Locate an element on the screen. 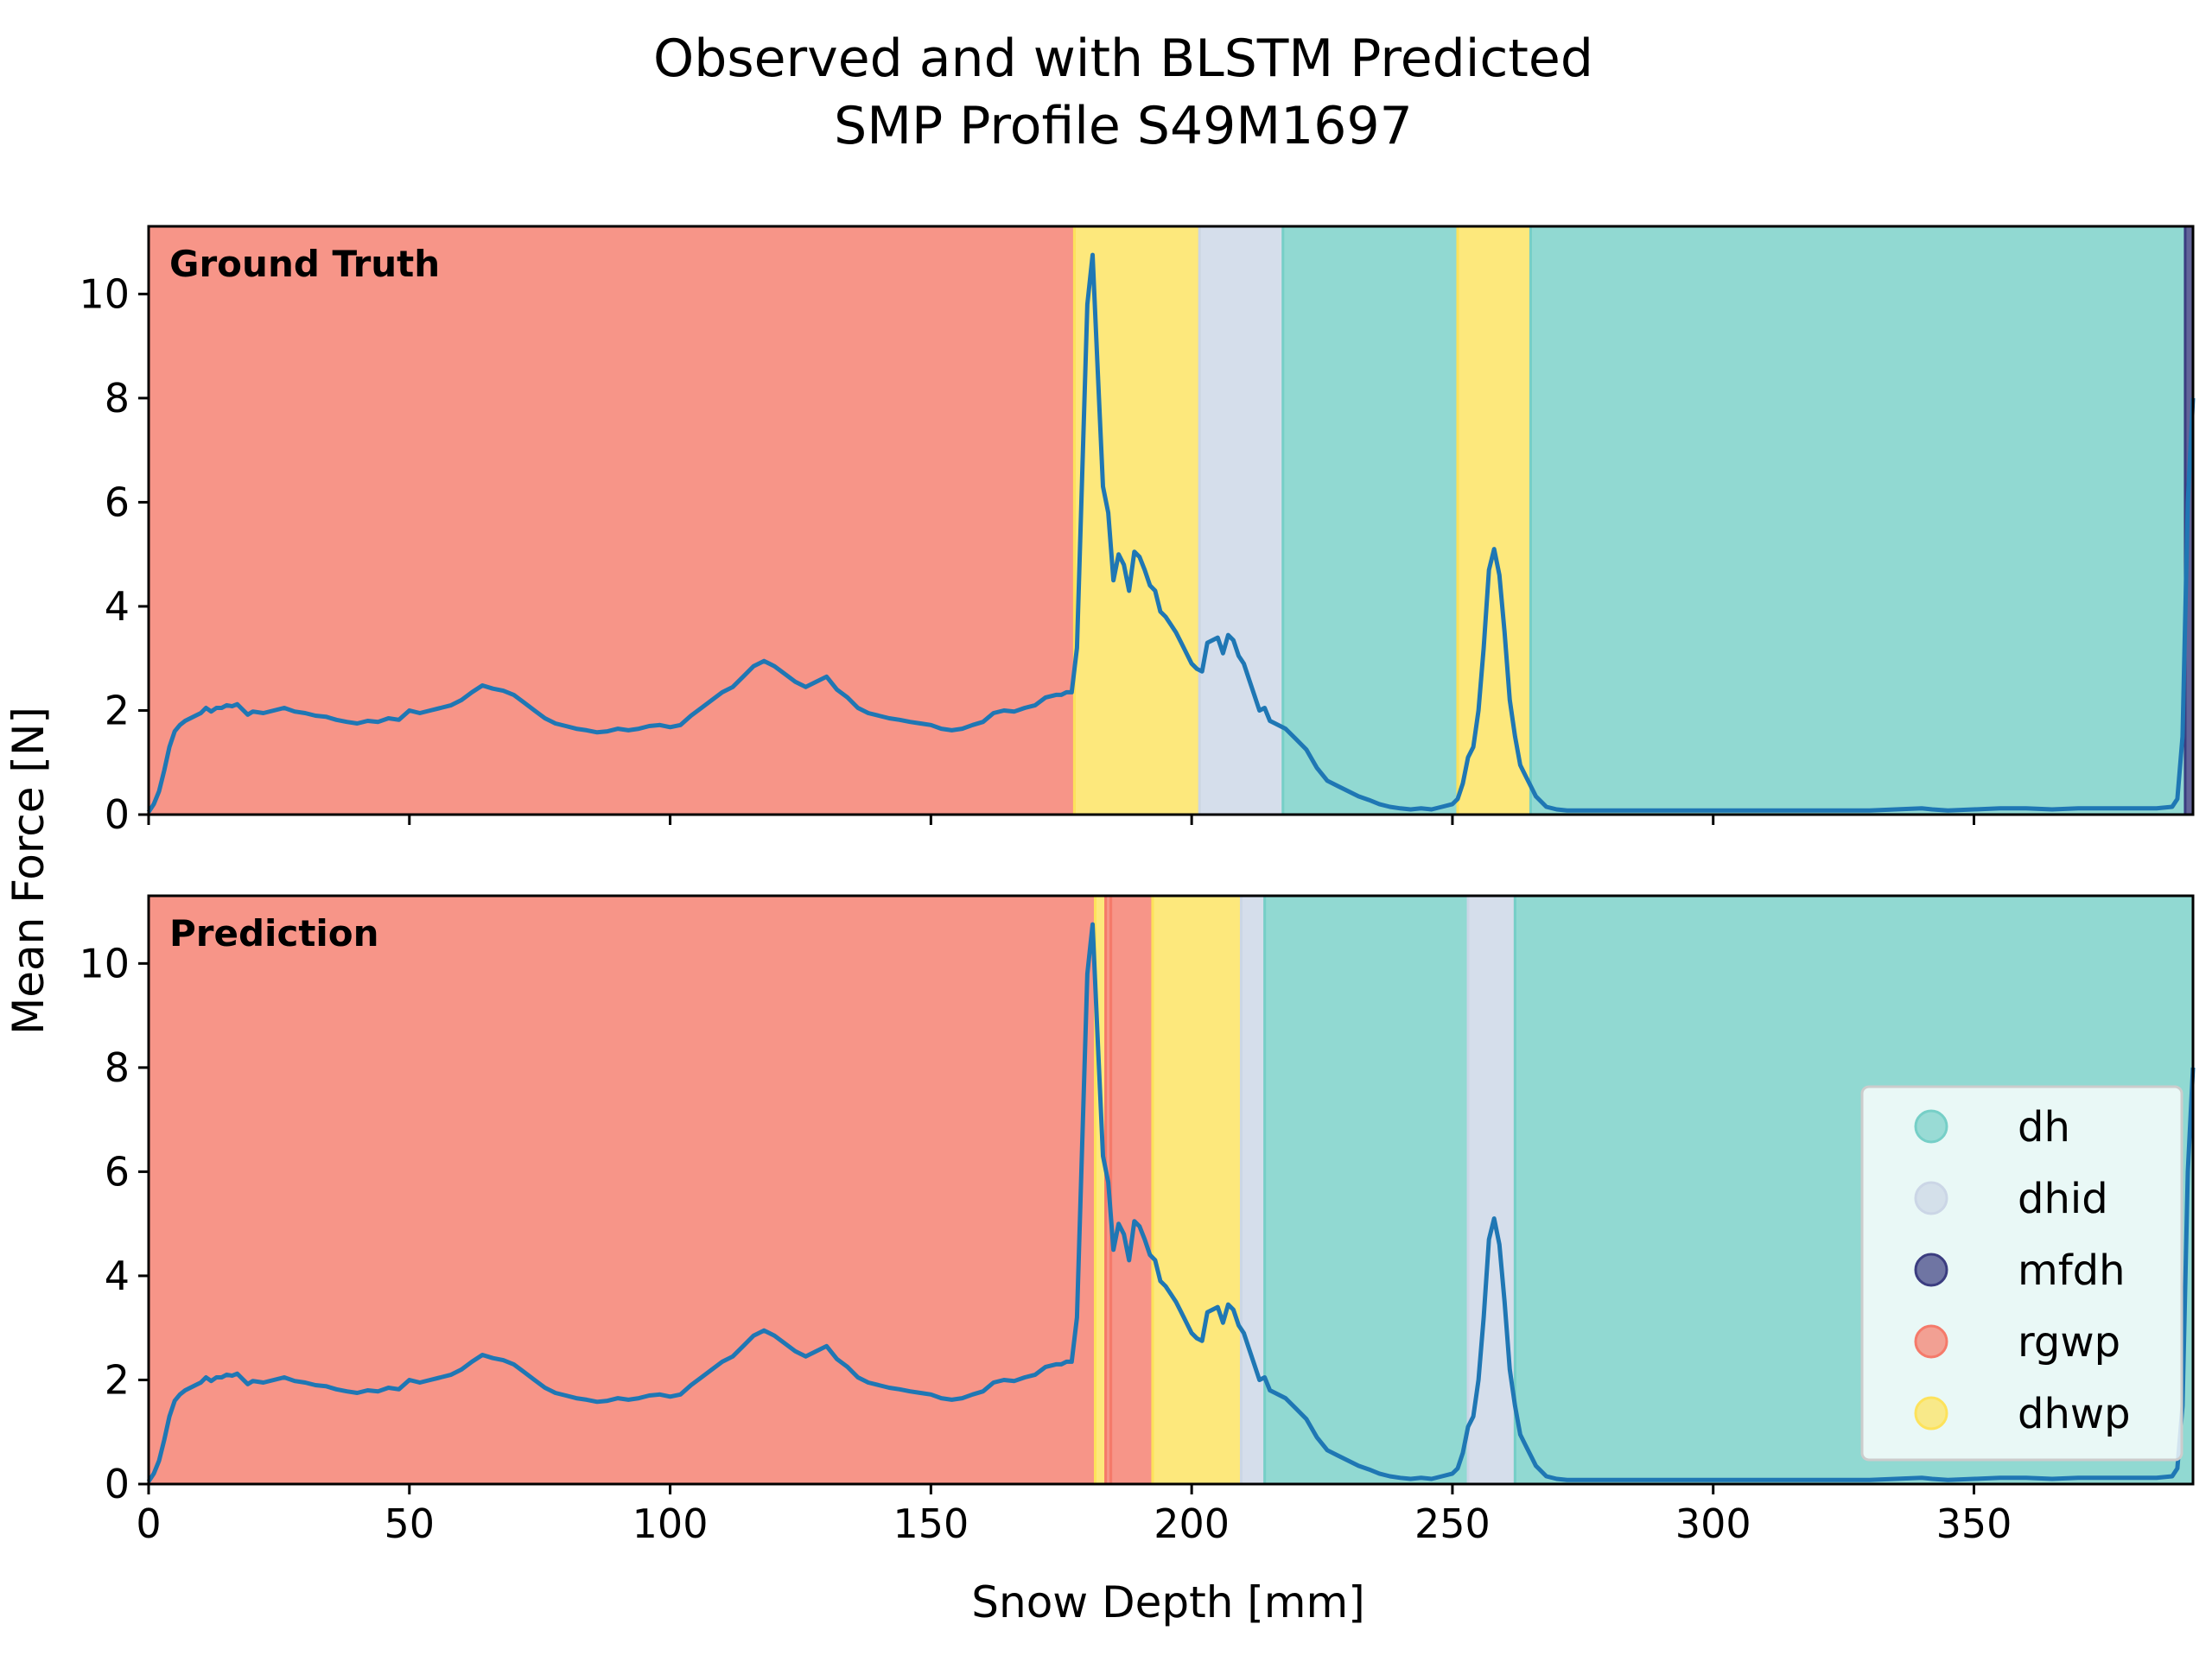  x-tick-label: 100 is located at coordinates (670, 1523).